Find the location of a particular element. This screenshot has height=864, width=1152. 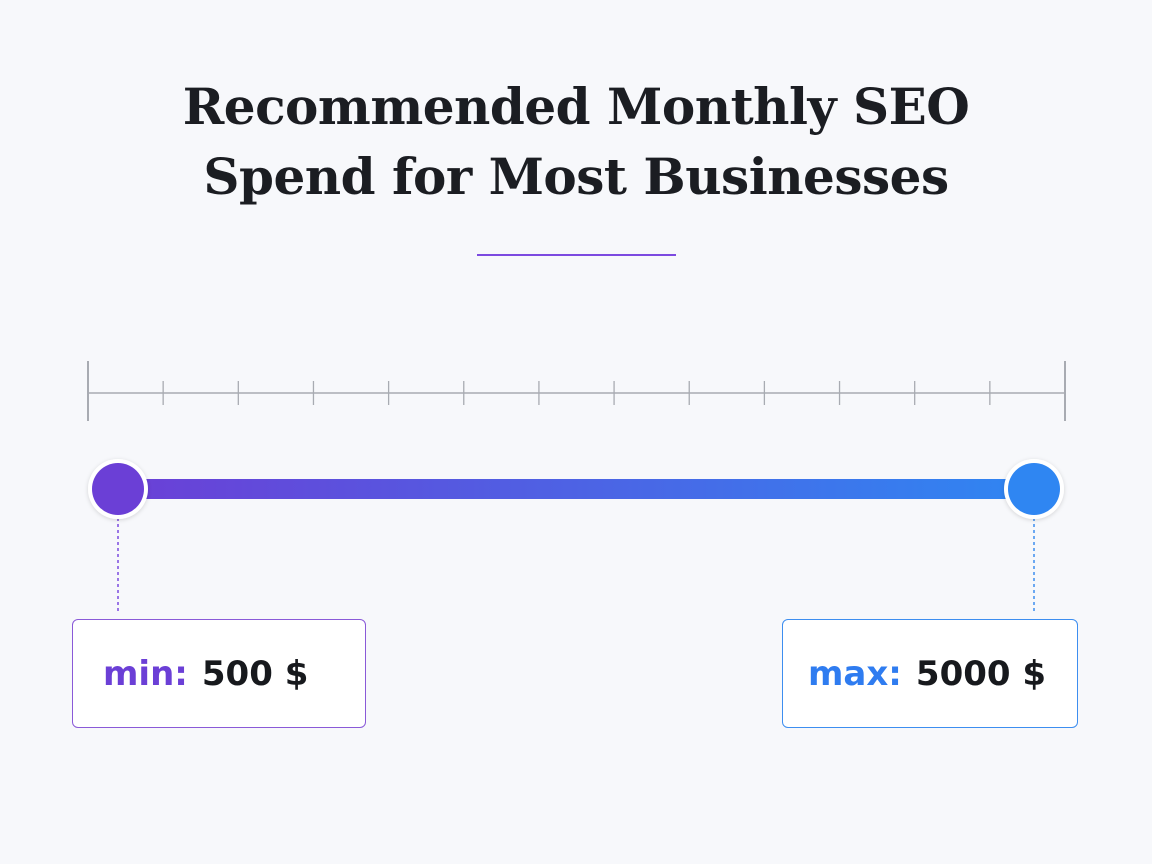

min-label: min: is located at coordinates (145, 673).